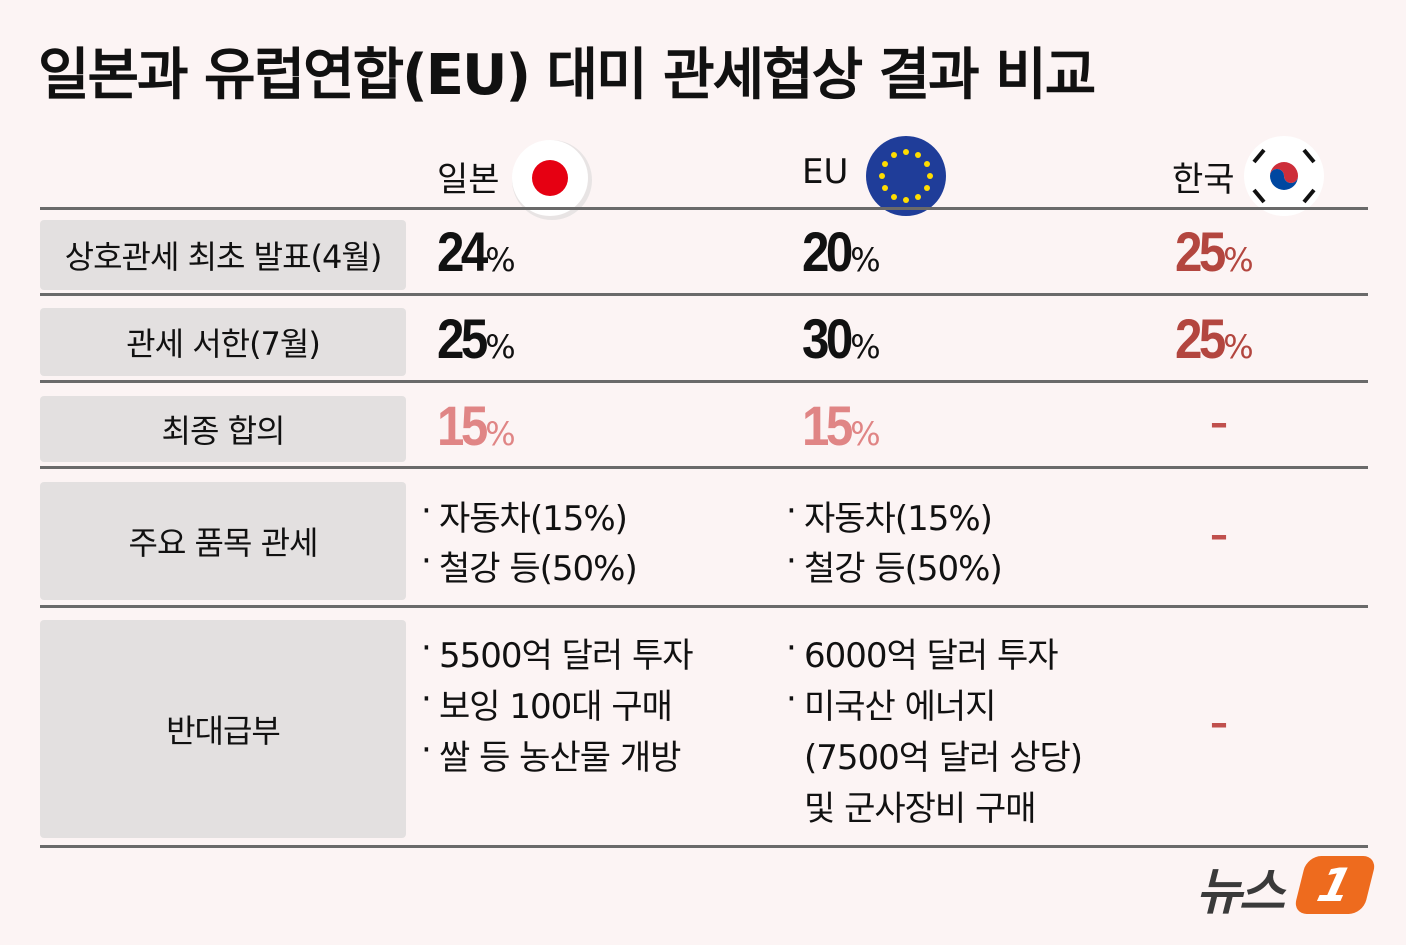 The width and height of the screenshot is (1406, 945). I want to click on list-item: 5500억 달러 투자, so click(557, 652).